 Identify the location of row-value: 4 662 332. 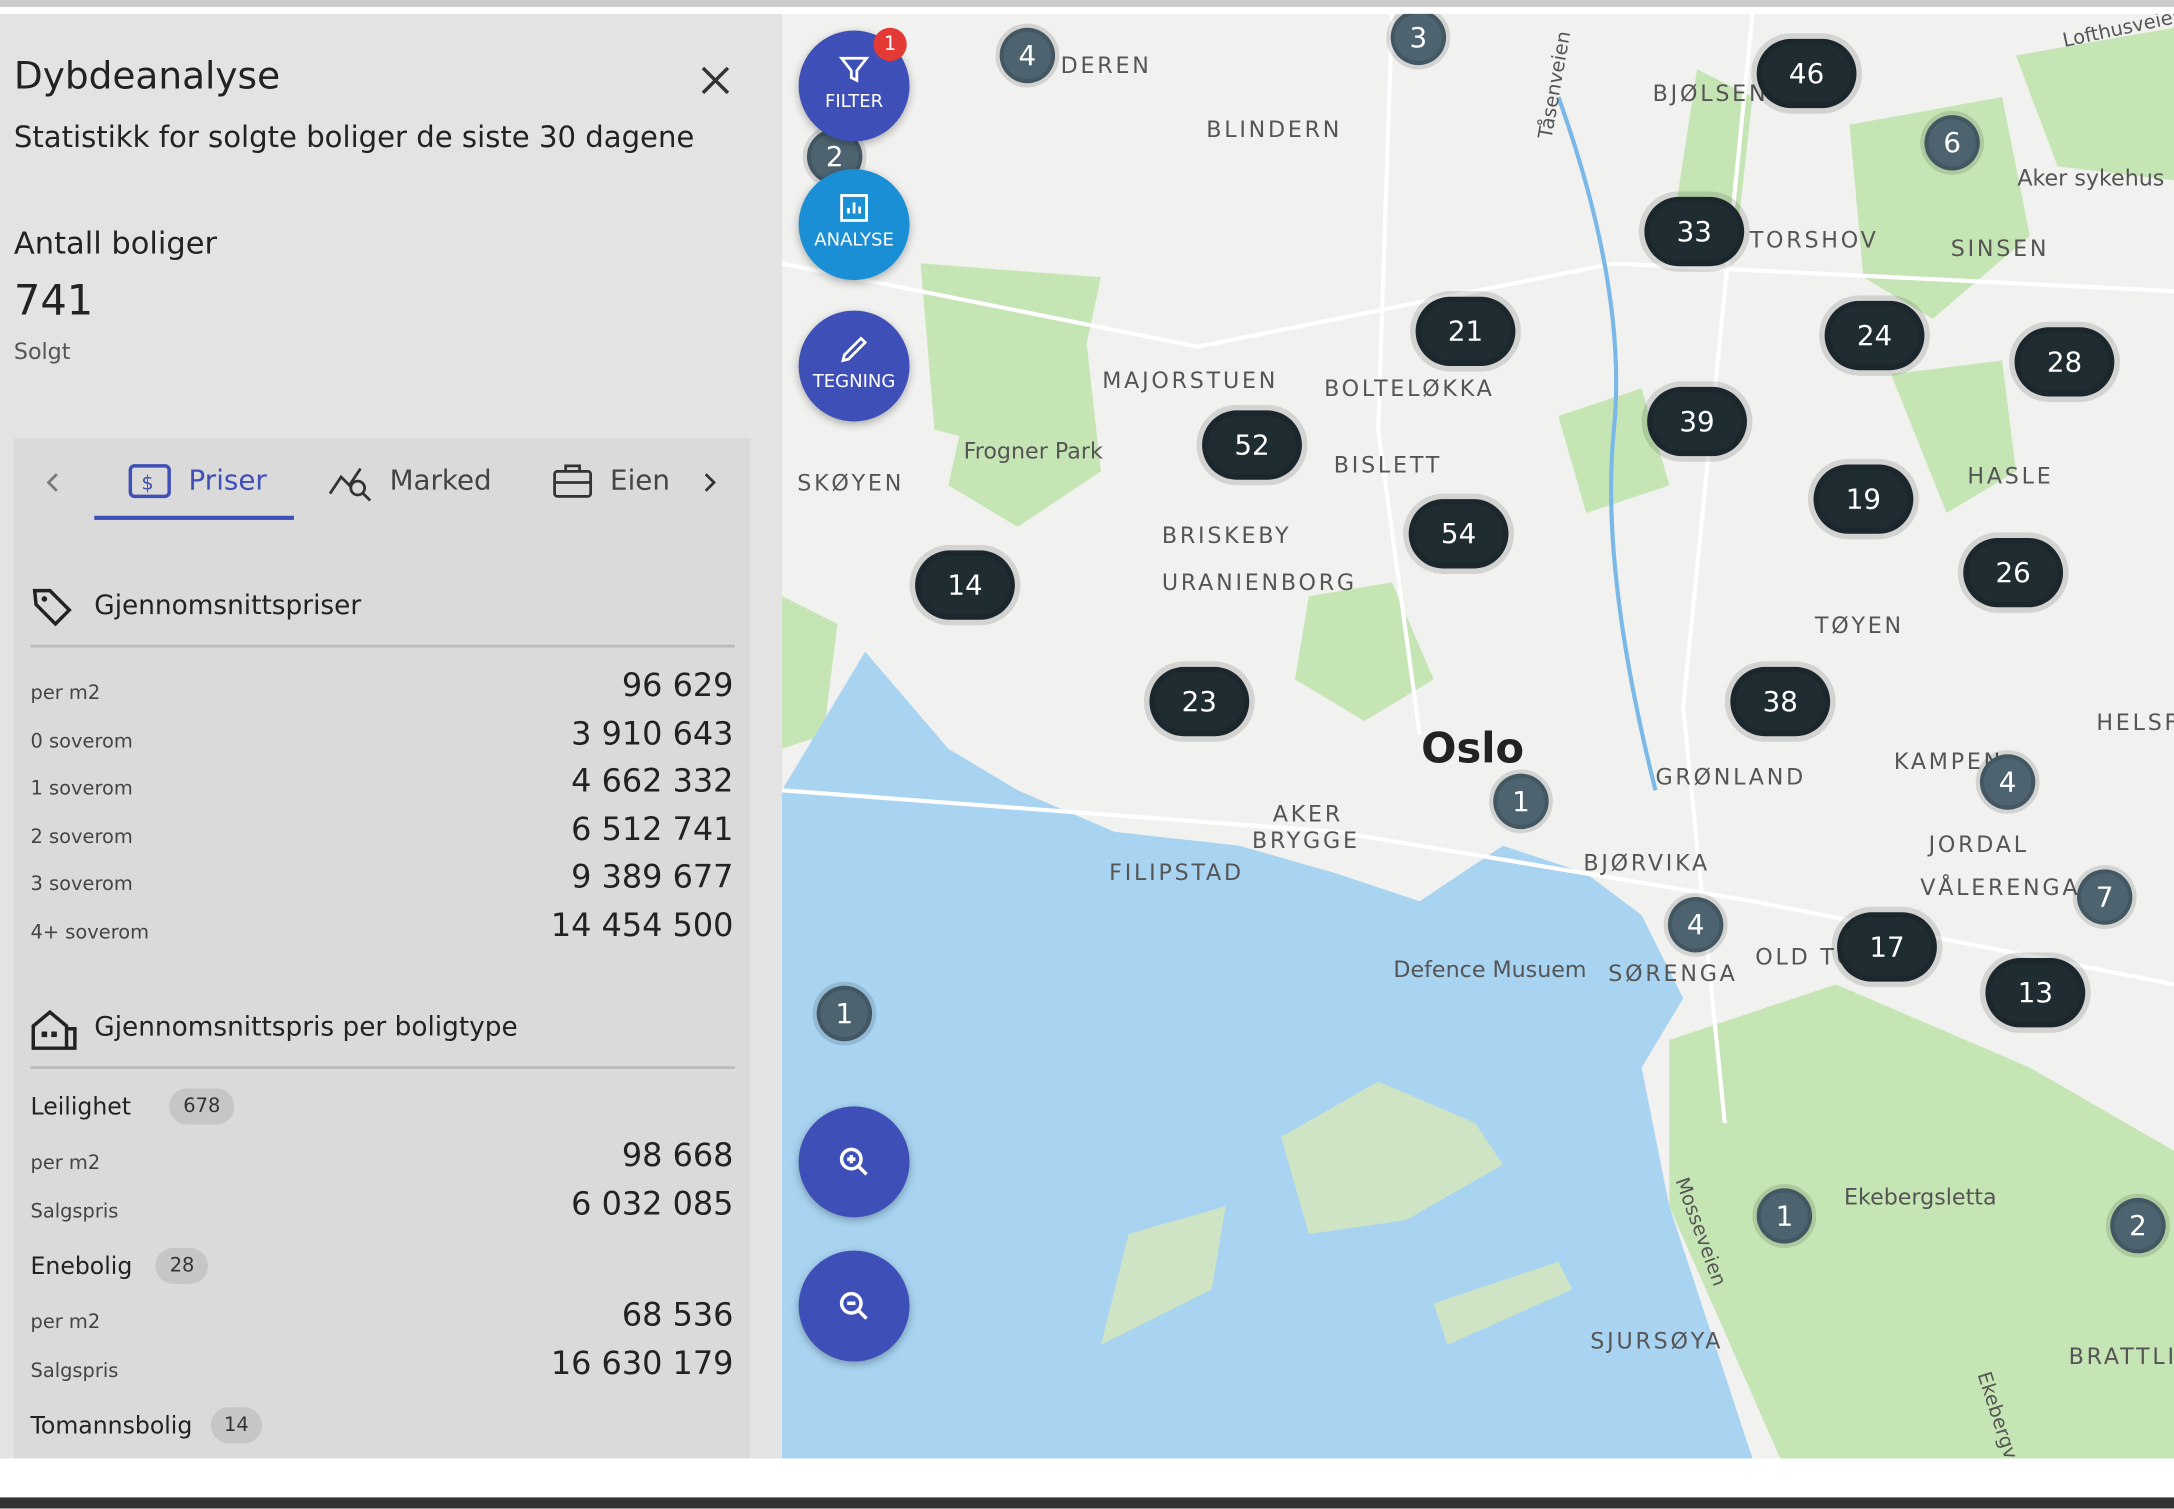
(652, 782).